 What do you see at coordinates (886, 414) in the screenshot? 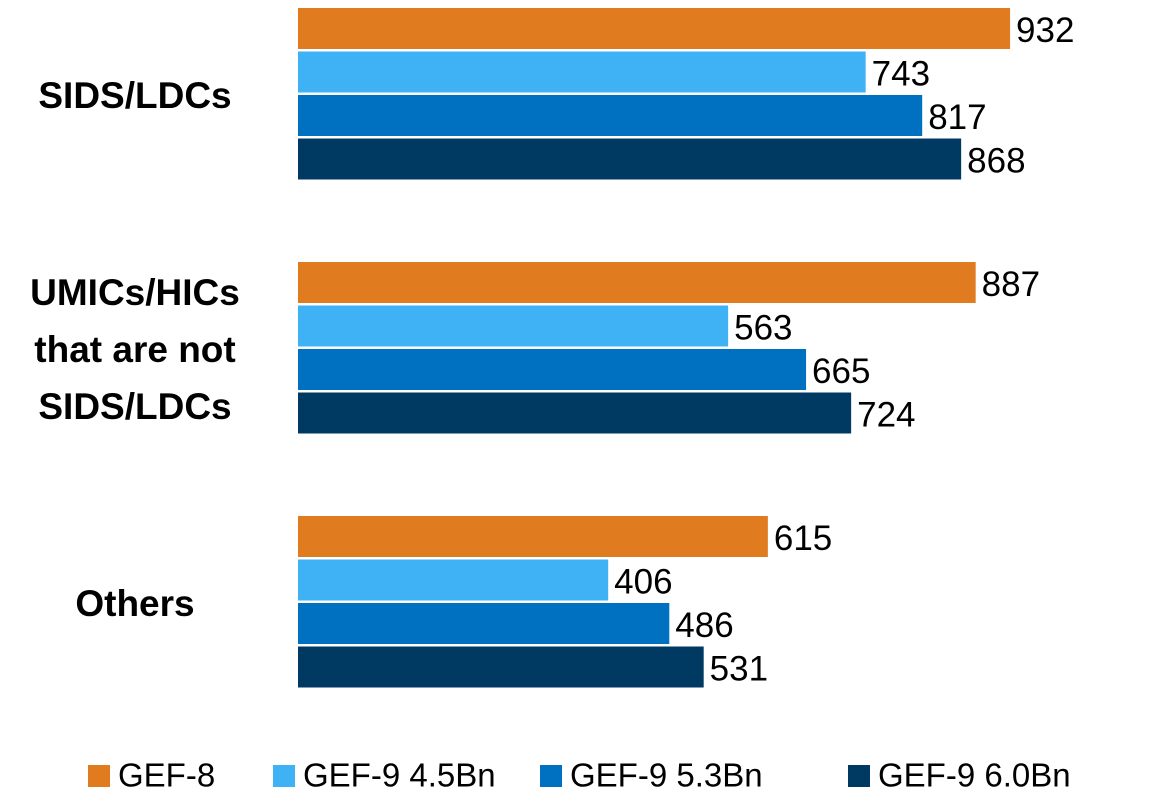
I see `data-label: 724` at bounding box center [886, 414].